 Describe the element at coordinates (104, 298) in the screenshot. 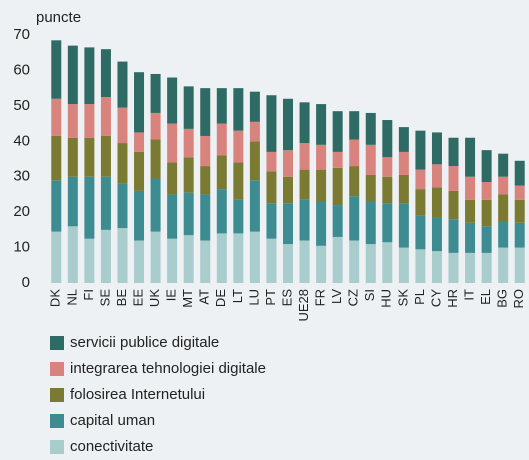

I see `x-tick-label: SE` at that location.